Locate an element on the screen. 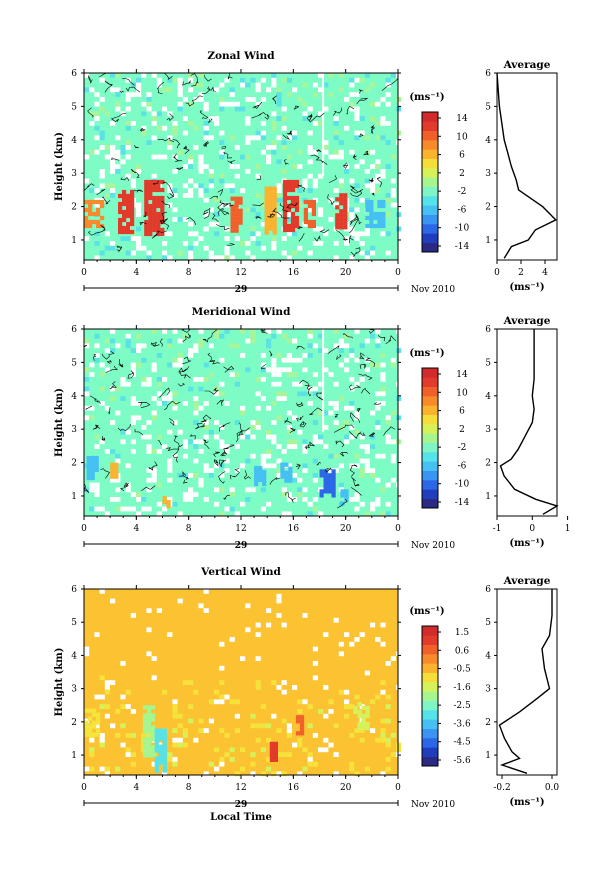  x-axis-label: Local Time is located at coordinates (241, 817).